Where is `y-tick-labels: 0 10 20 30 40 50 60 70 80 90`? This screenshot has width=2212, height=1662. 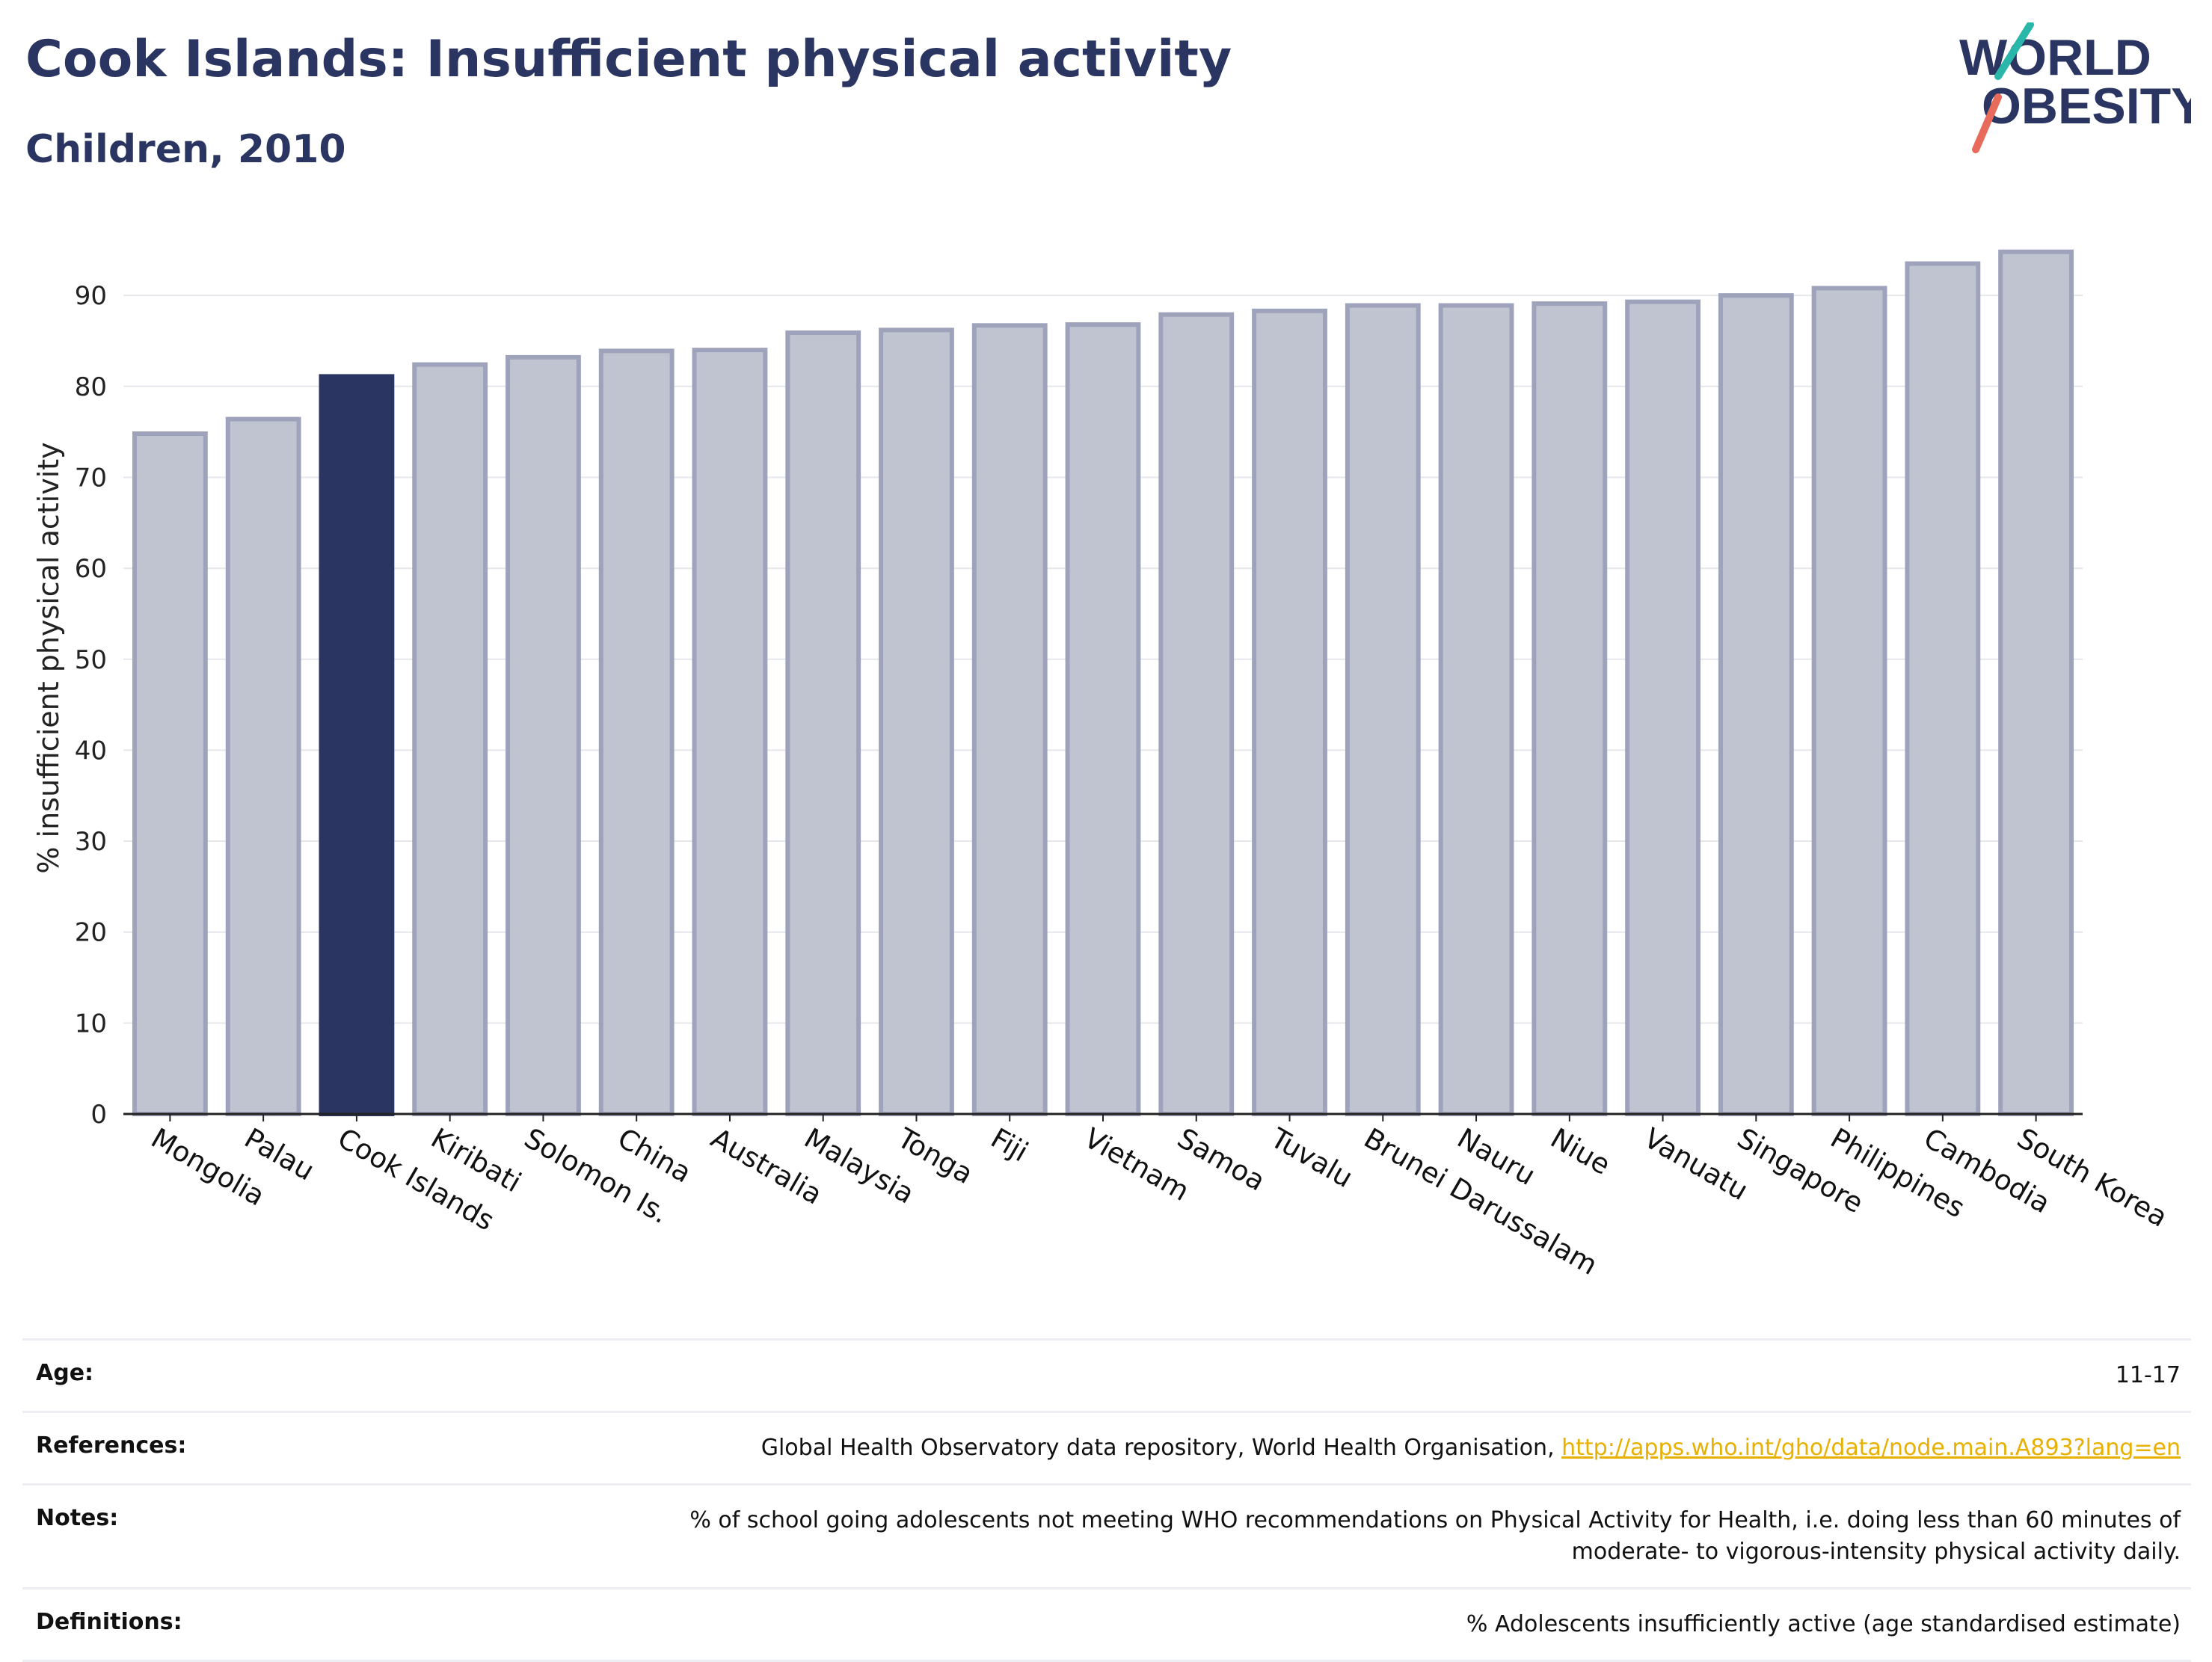 y-tick-labels: 0 10 20 30 40 50 60 70 80 90 is located at coordinates (91, 705).